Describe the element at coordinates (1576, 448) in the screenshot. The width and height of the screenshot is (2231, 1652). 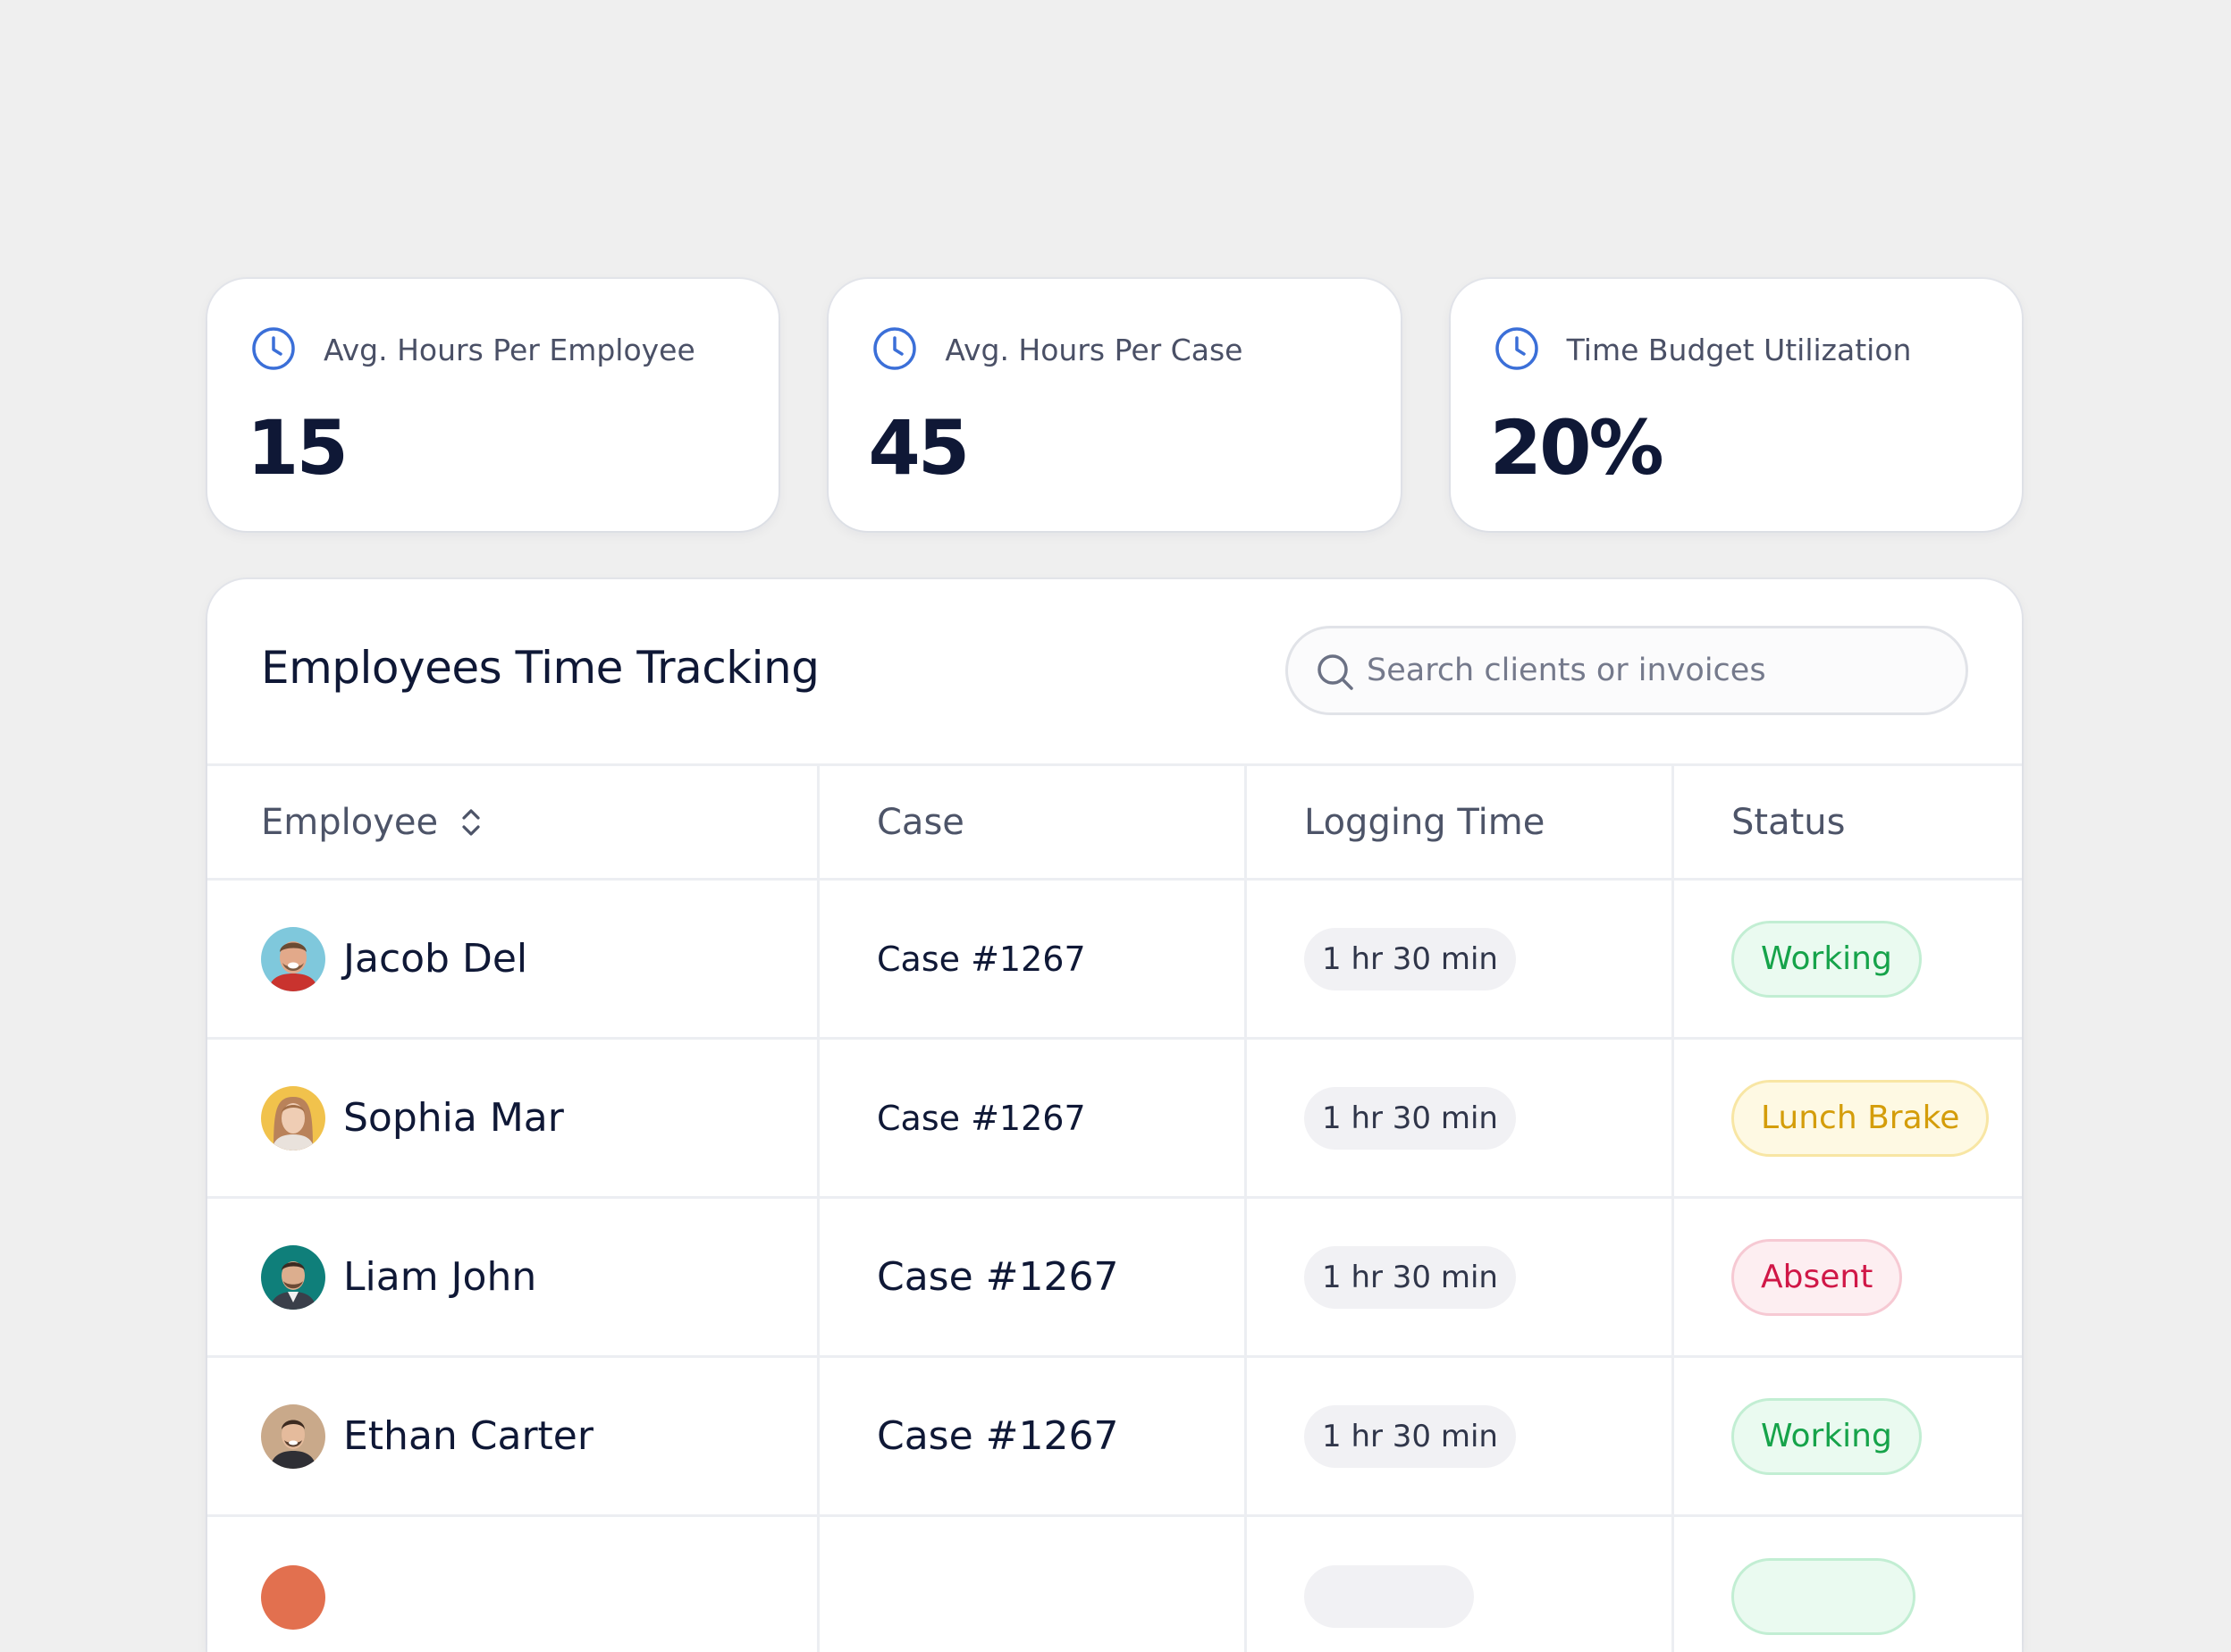
I see `stat-value: 20%` at that location.